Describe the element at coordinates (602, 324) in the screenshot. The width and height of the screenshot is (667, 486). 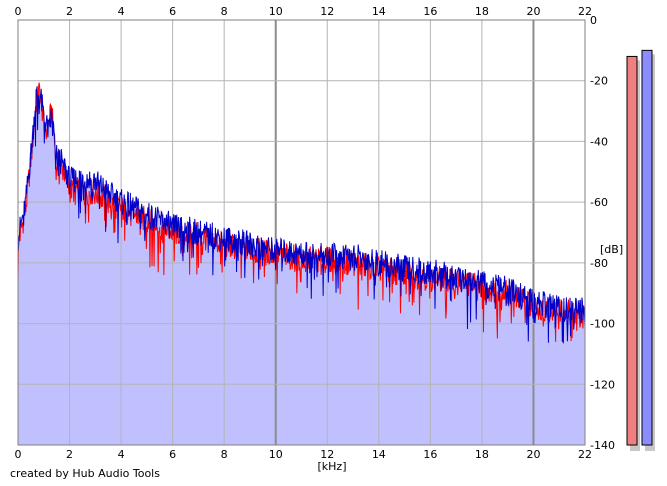
I see `y-tick-label: -100` at that location.